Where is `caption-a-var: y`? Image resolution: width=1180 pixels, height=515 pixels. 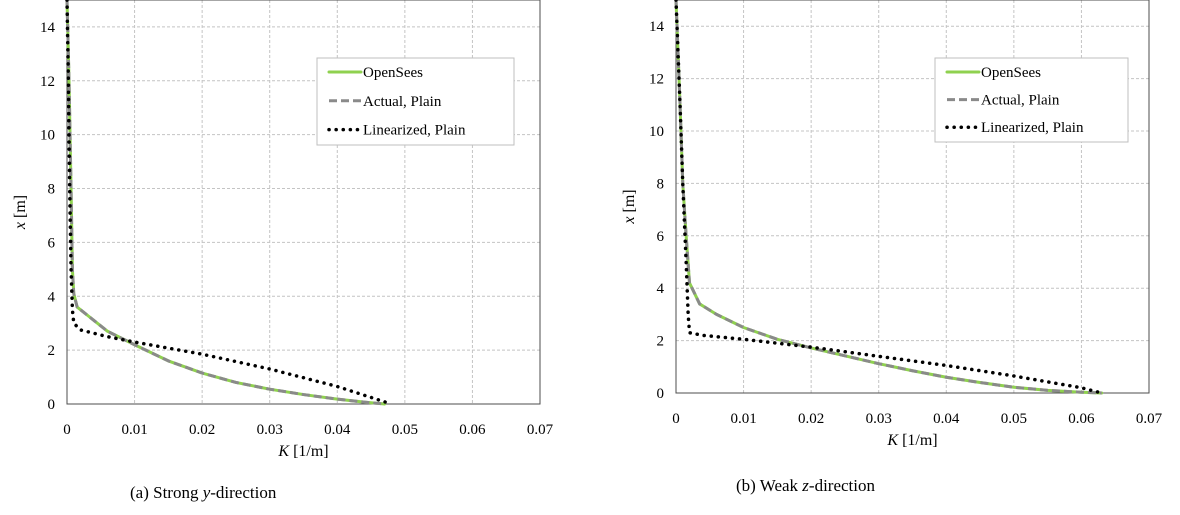
caption-a-var: y is located at coordinates (206, 492).